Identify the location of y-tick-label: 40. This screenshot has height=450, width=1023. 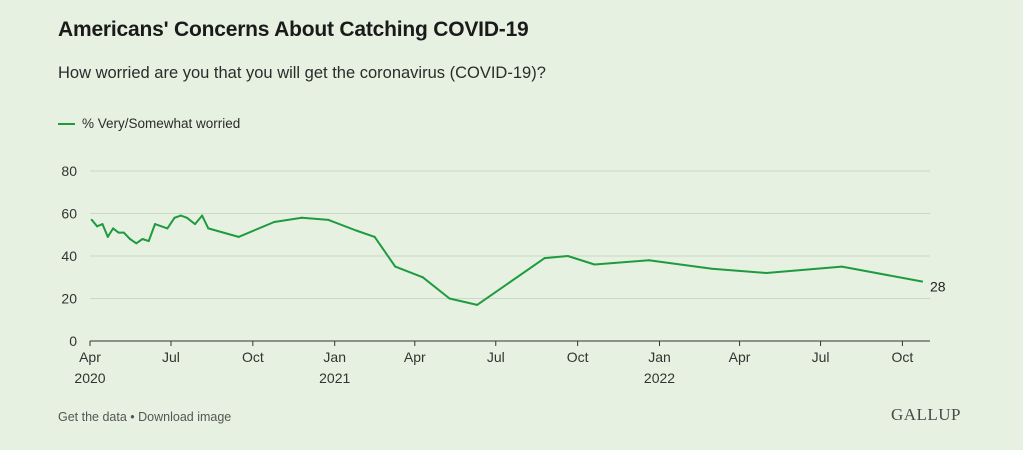
(69, 256).